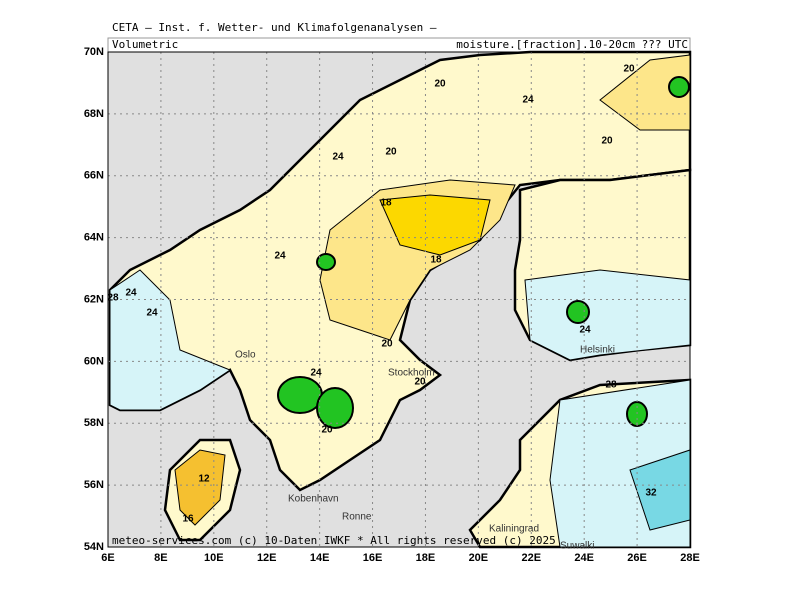 This screenshot has width=800, height=604. I want to click on lon-label: 12E, so click(267, 558).